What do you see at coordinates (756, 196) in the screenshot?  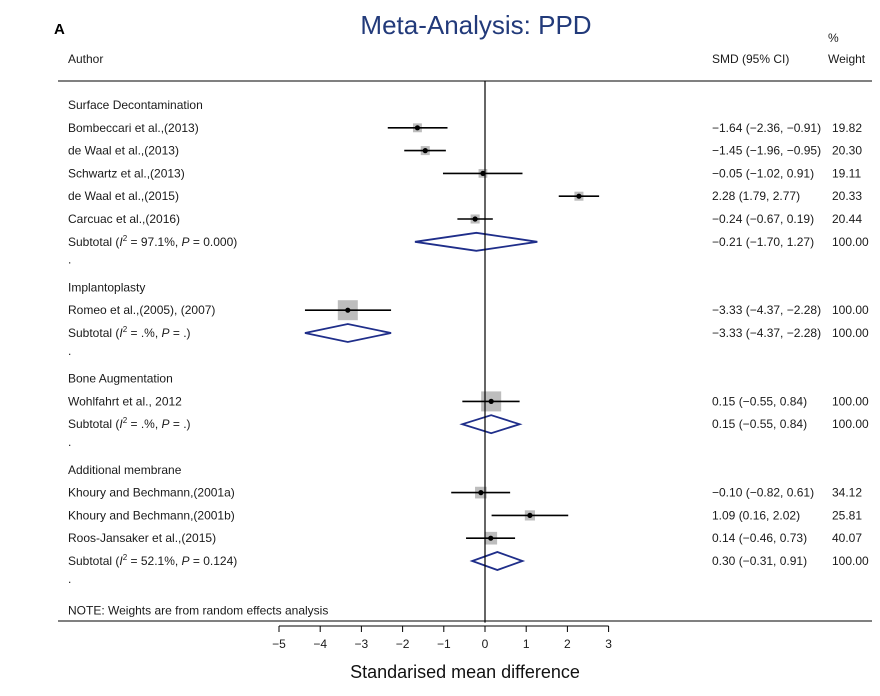 I see `effect-ci-text: 2.28 (1.79, 2.77)` at bounding box center [756, 196].